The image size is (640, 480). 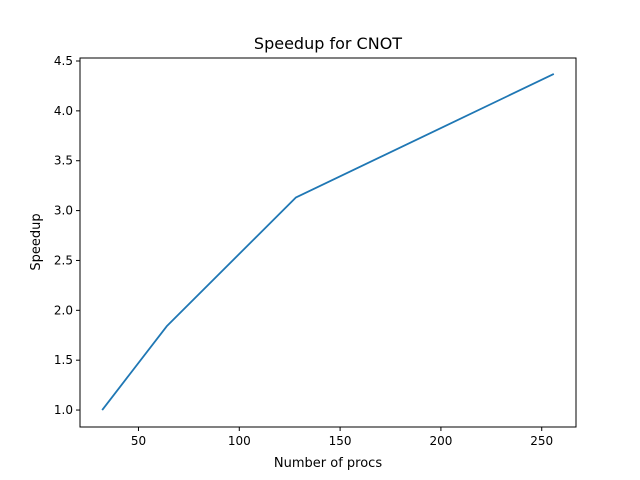 What do you see at coordinates (63, 260) in the screenshot?
I see `y-tick-label: 2.5` at bounding box center [63, 260].